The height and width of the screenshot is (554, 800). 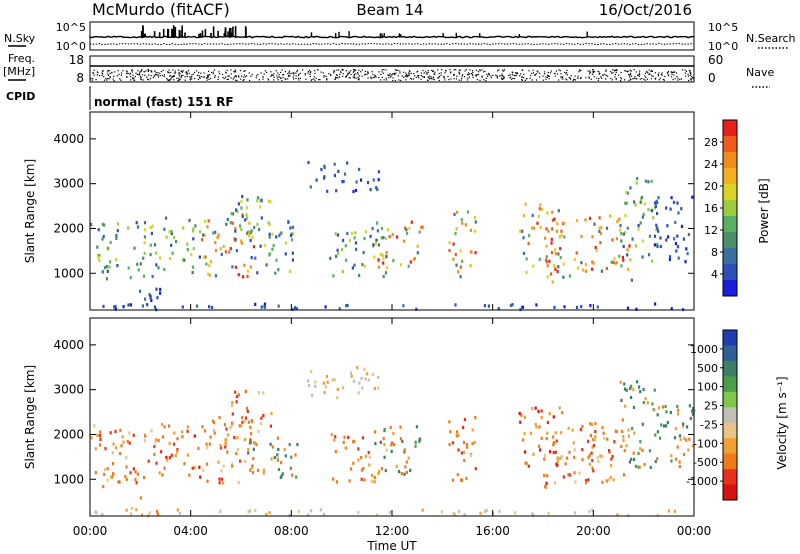 What do you see at coordinates (21, 58) in the screenshot?
I see `freq-label: Freq.` at bounding box center [21, 58].